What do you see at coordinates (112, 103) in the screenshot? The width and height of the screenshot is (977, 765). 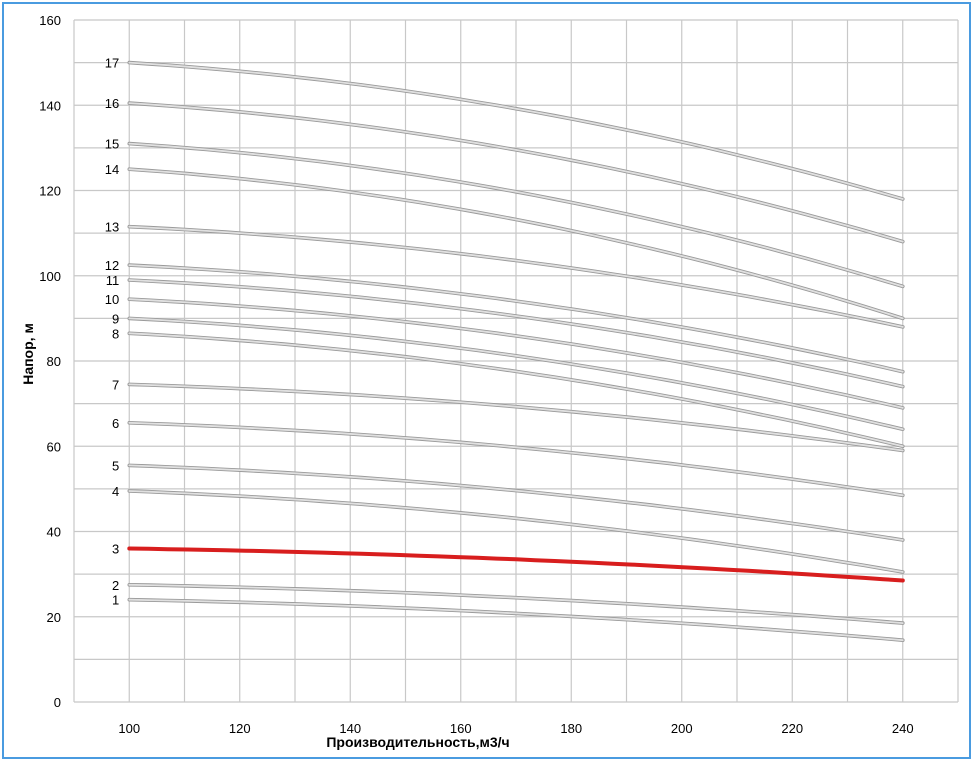 I see `curve-label-16: 16` at bounding box center [112, 103].